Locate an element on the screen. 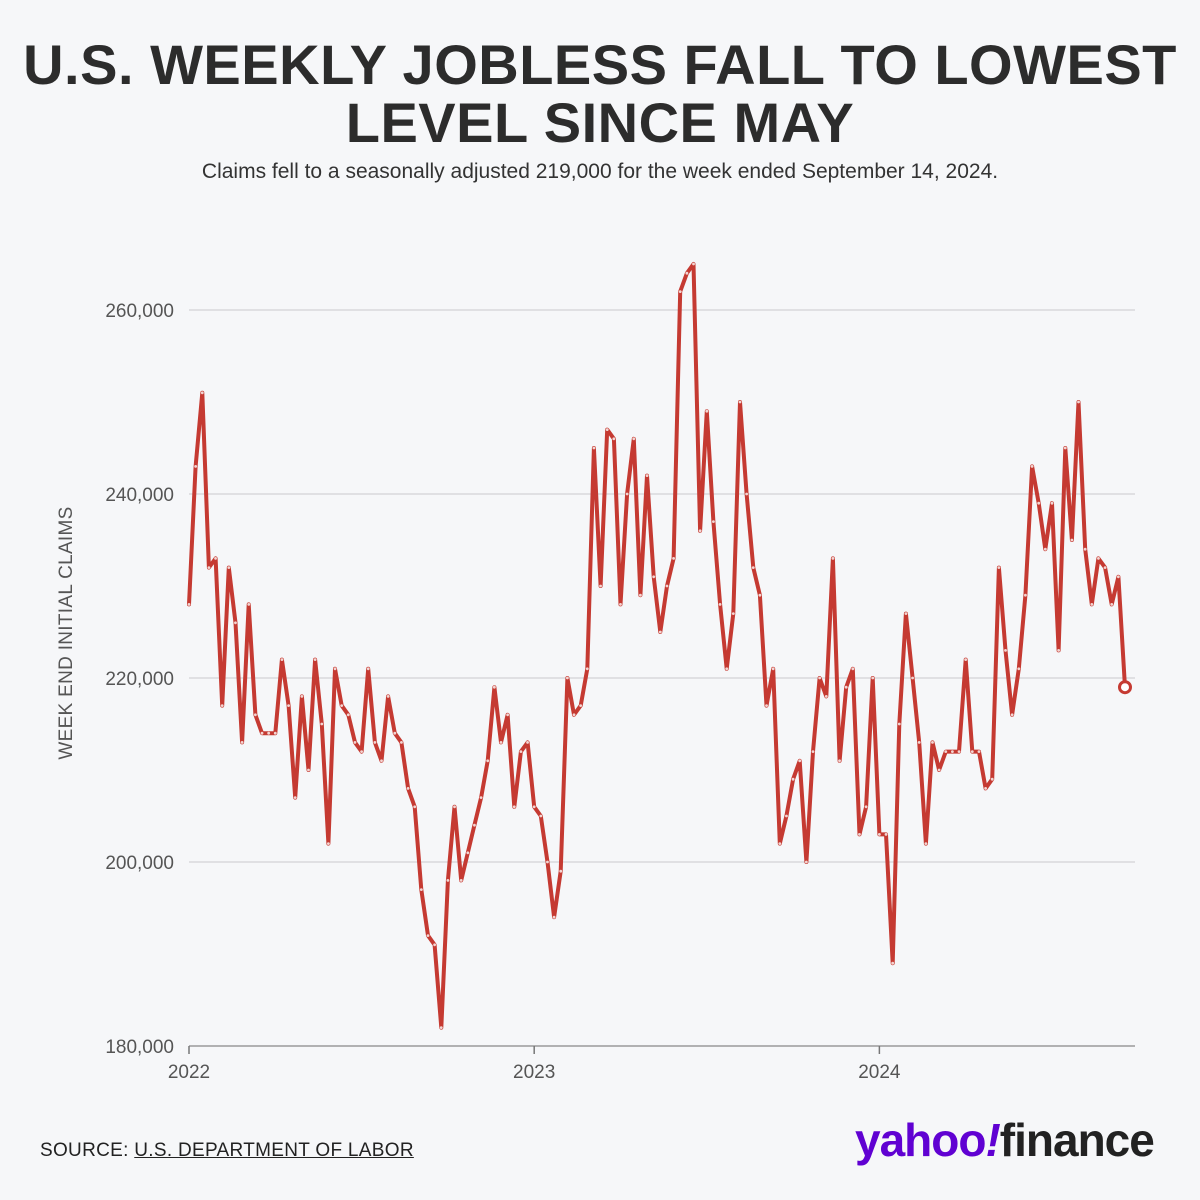  last-point-marker is located at coordinates (1125, 687).